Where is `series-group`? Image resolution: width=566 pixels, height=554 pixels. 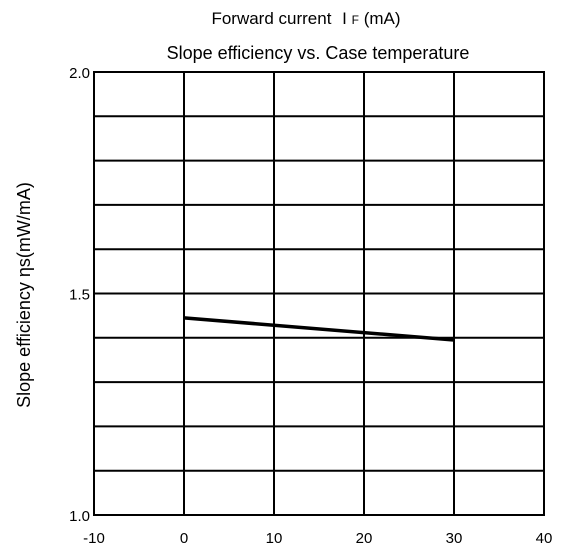
series-group is located at coordinates (319, 329).